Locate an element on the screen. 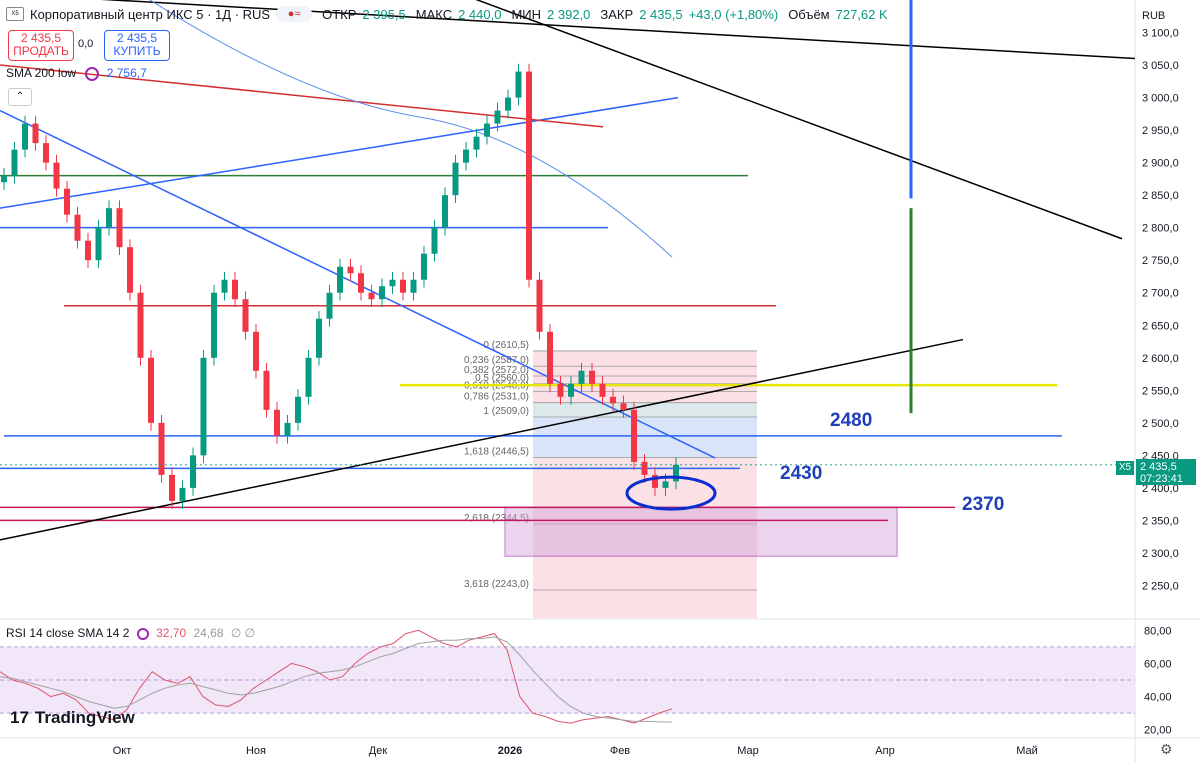 The height and width of the screenshot is (762, 1200). price-tick-label: 2 550,0 is located at coordinates (1160, 391).